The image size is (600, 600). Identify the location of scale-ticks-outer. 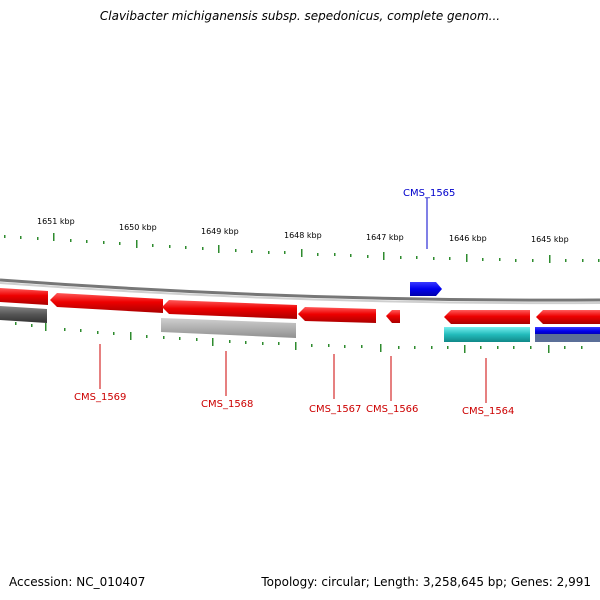
(302, 248).